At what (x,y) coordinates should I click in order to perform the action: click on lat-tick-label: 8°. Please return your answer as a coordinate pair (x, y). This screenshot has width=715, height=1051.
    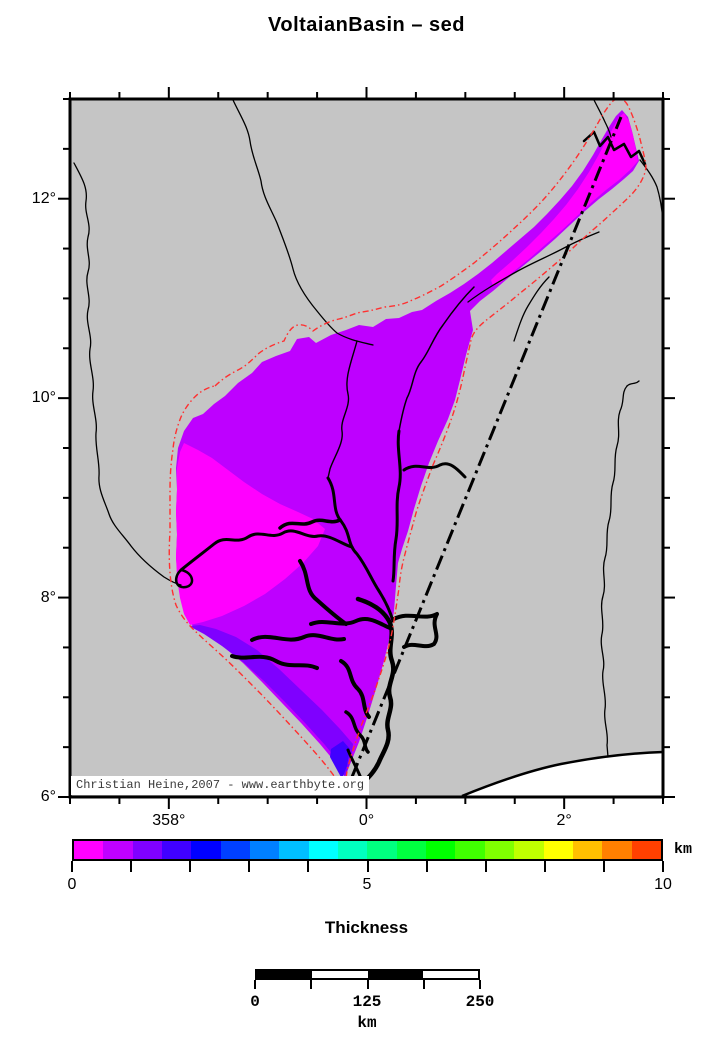
    Looking at the image, I should click on (48, 597).